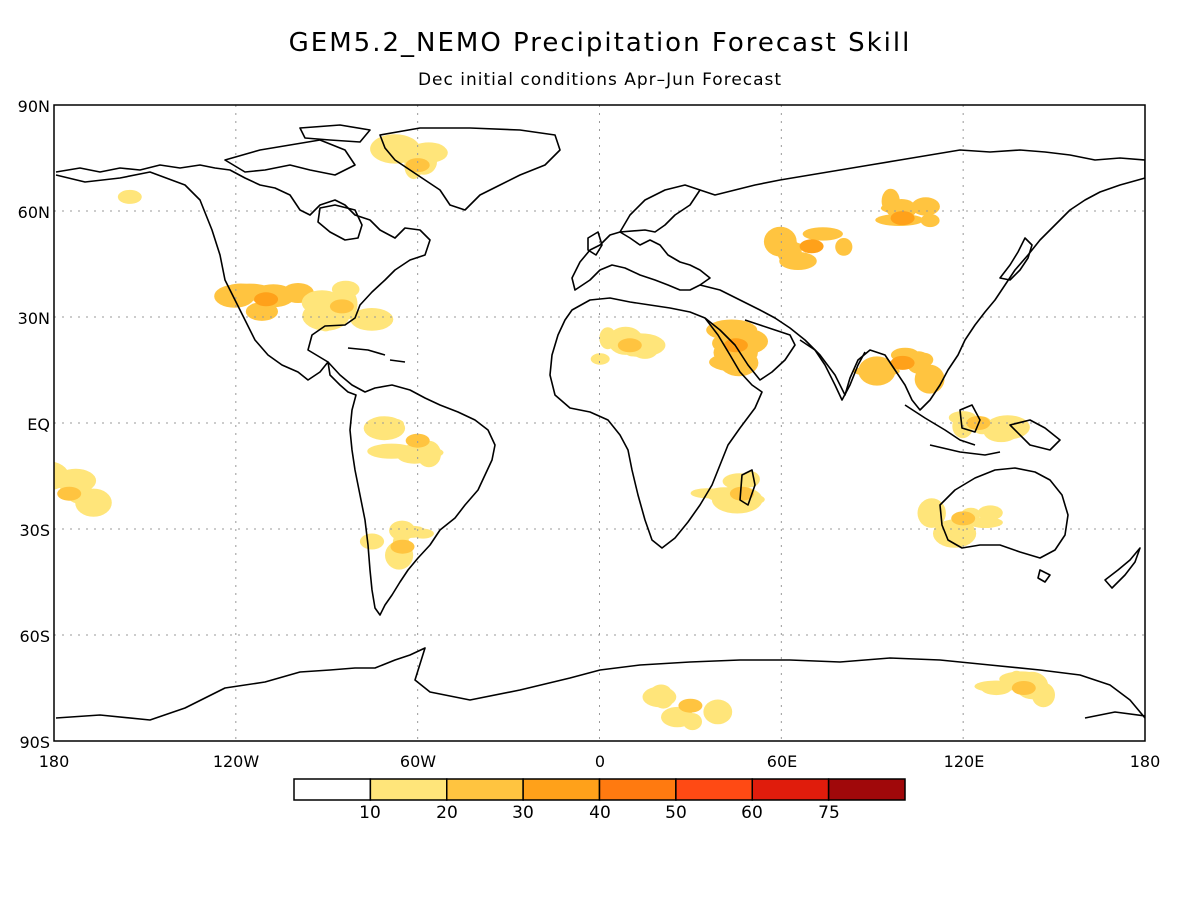 This screenshot has width=1200, height=900. I want to click on lat-label: 90N, so click(34, 106).